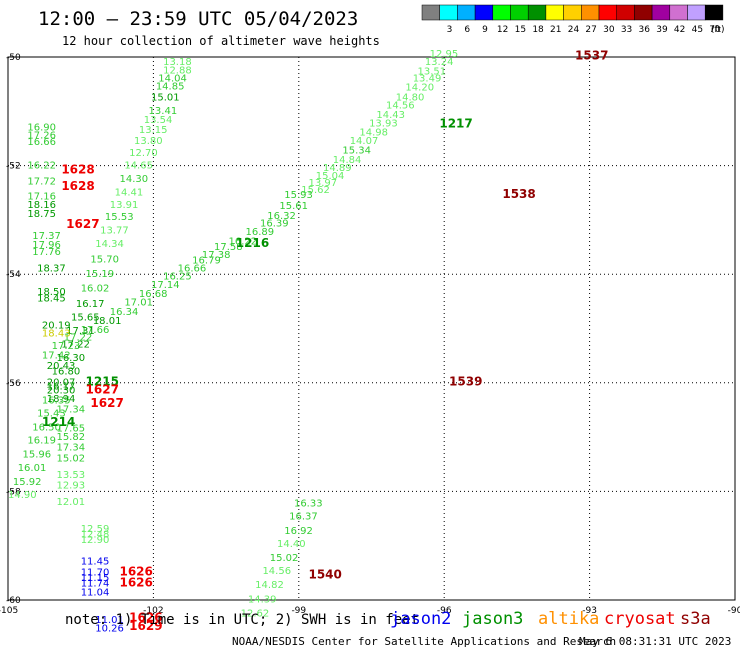  What do you see at coordinates (298, 195) in the screenshot?
I see `wave-height-value: 15.93` at bounding box center [298, 195].